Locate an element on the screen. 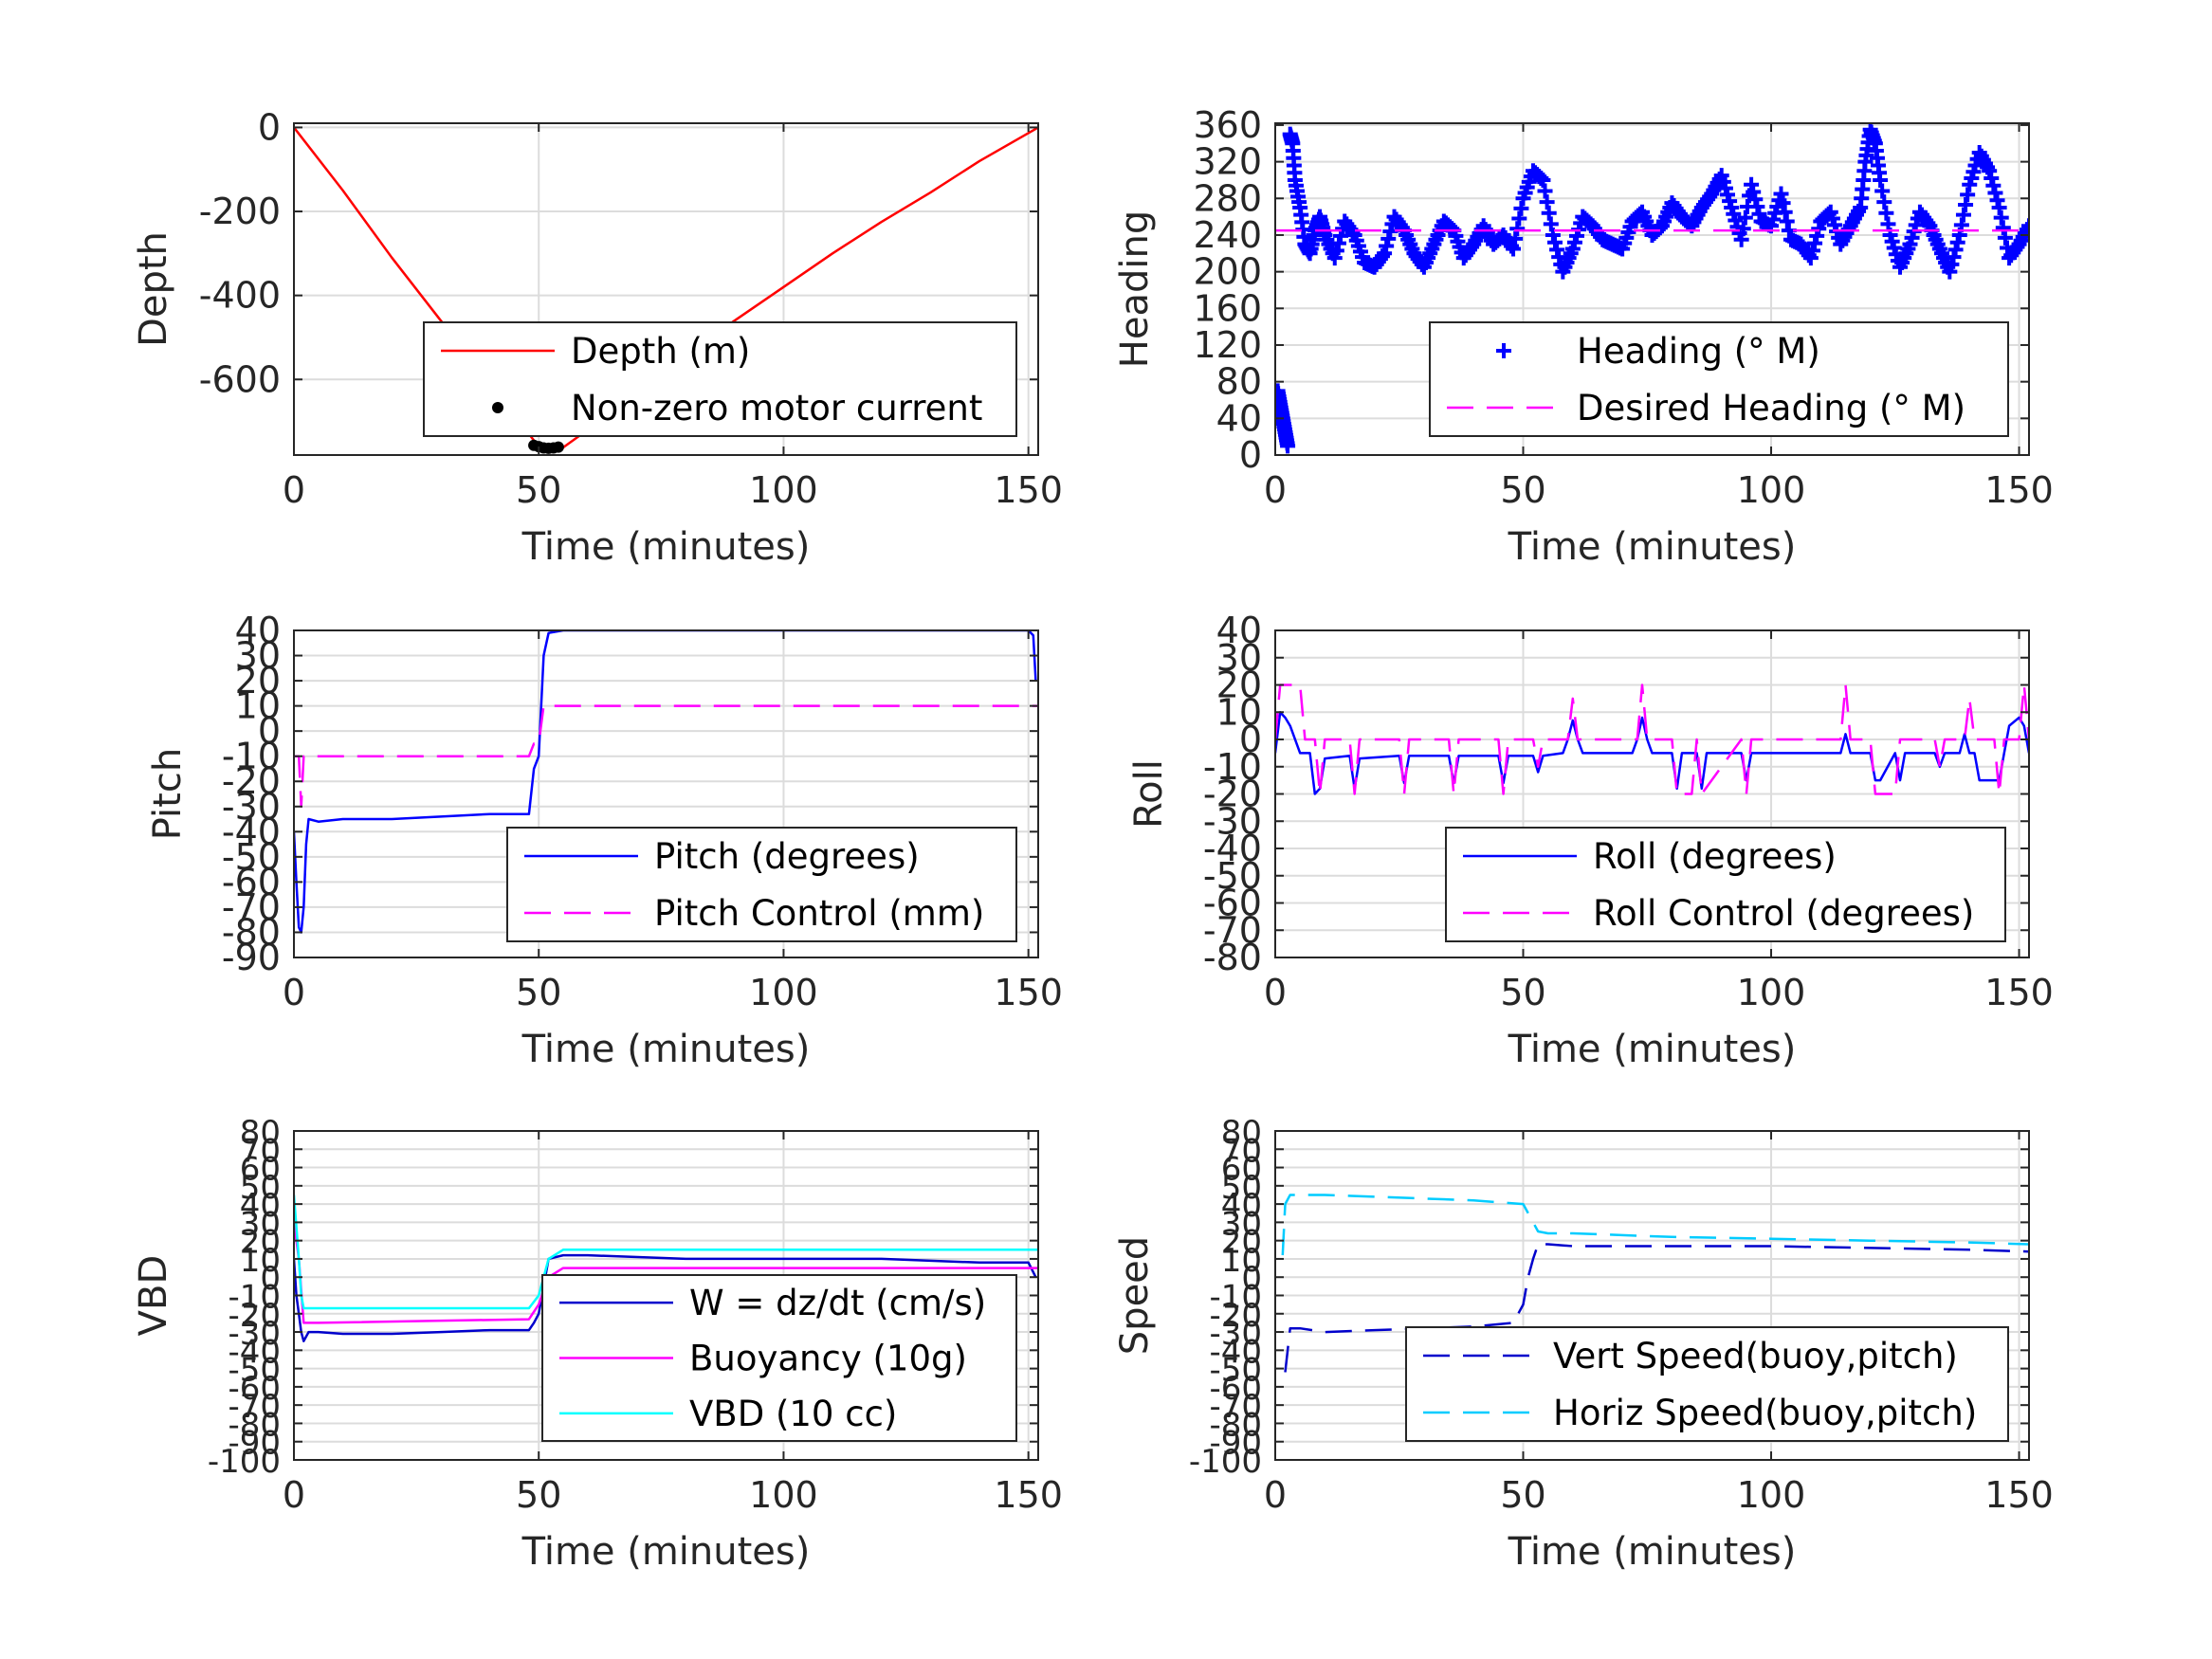 The width and height of the screenshot is (2212, 1659). roll-x-tick-label: 150 is located at coordinates (2019, 992).